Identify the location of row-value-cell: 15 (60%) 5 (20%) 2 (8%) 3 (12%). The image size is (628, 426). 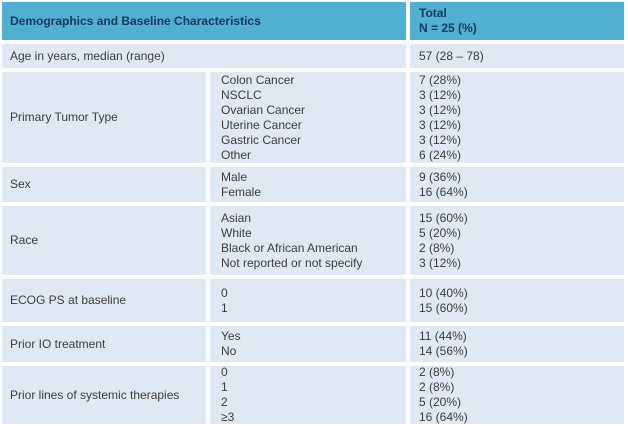
(517, 240).